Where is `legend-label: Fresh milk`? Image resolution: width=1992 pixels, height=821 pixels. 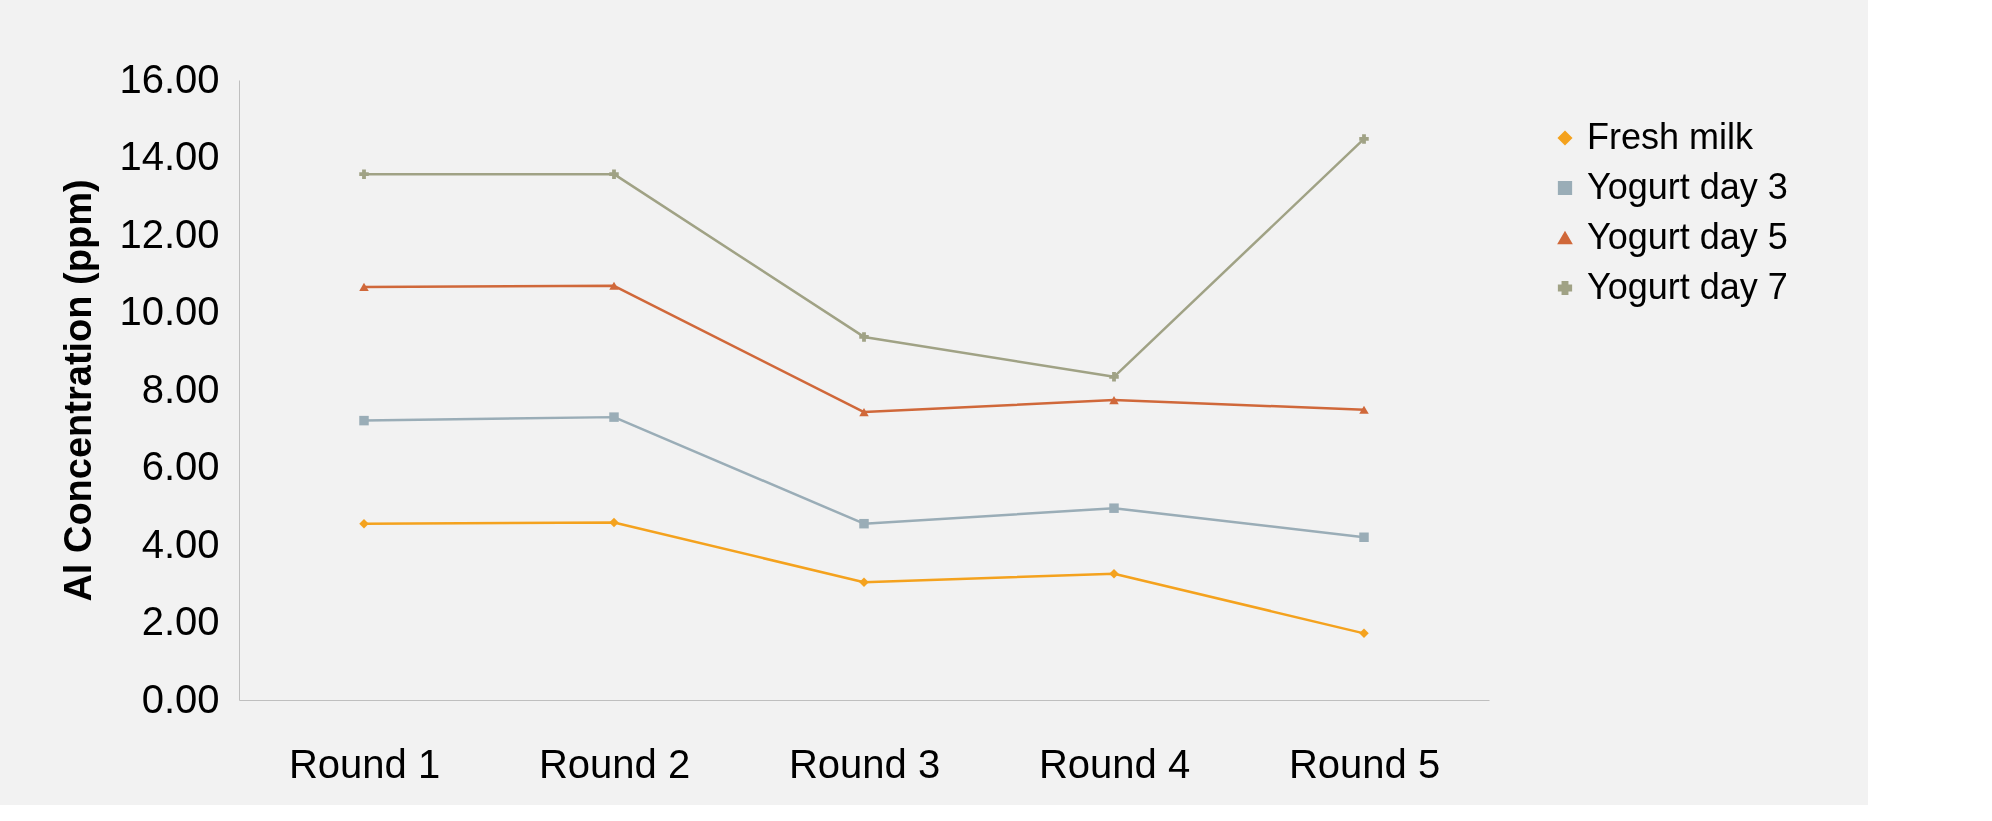
legend-label: Fresh milk is located at coordinates (1671, 136).